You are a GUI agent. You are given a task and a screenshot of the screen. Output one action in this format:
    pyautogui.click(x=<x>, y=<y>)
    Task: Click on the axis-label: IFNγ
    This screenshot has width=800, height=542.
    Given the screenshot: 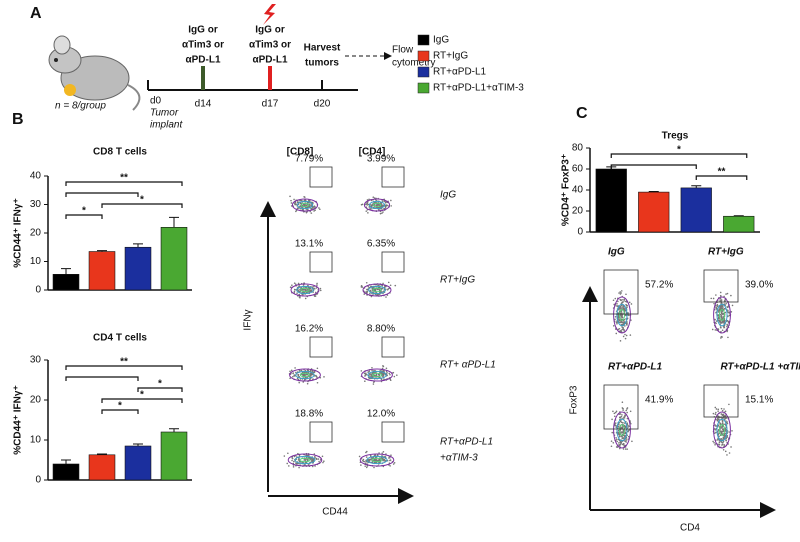 What is the action you would take?
    pyautogui.click(x=248, y=319)
    